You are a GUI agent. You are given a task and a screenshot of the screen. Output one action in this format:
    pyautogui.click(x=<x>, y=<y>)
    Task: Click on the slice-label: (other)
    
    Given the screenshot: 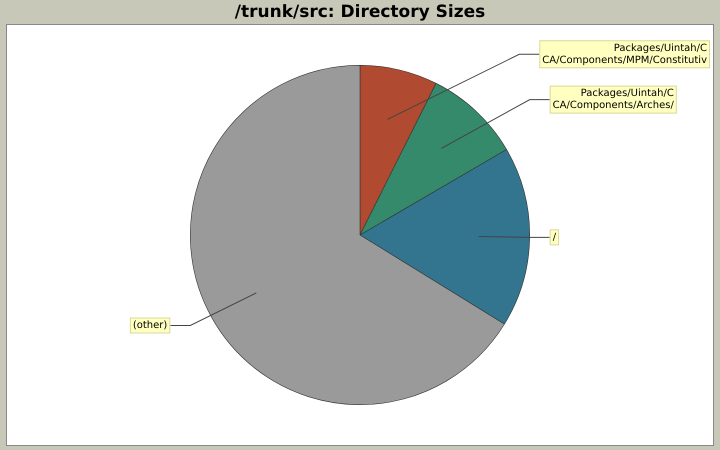 What is the action you would take?
    pyautogui.click(x=150, y=326)
    